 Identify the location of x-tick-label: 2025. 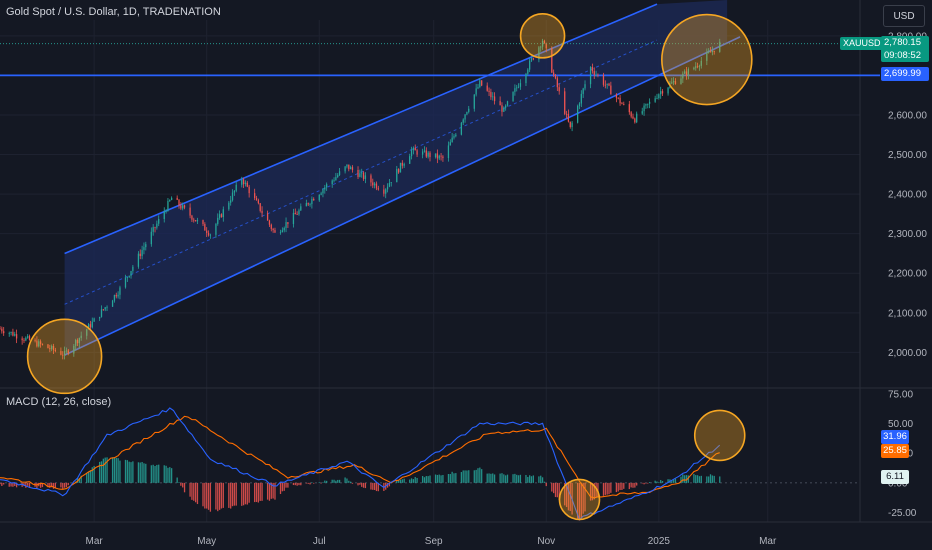
(659, 541).